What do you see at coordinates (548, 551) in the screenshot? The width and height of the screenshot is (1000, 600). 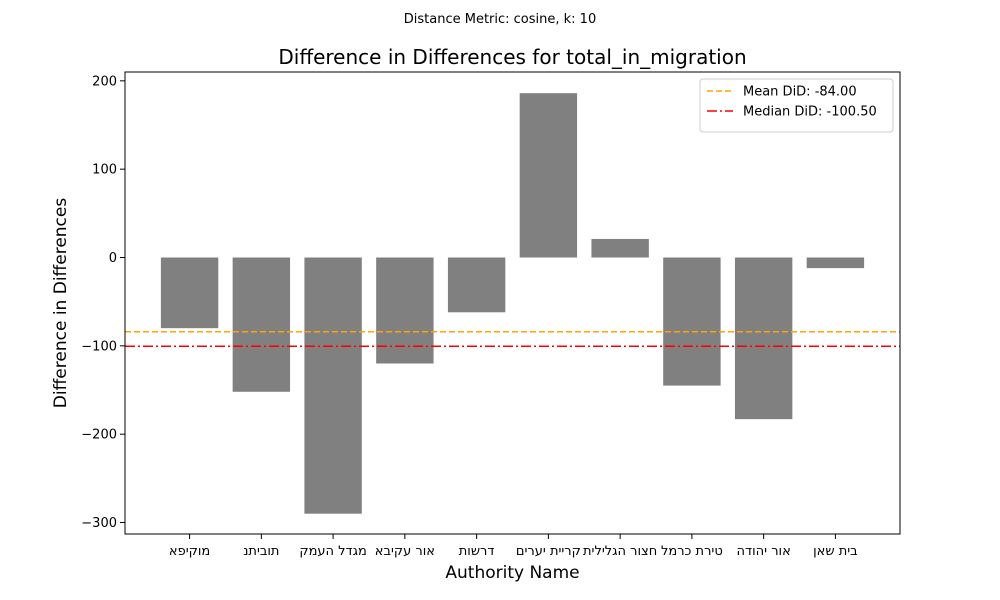 I see `x-tick-label: קריית יערים` at bounding box center [548, 551].